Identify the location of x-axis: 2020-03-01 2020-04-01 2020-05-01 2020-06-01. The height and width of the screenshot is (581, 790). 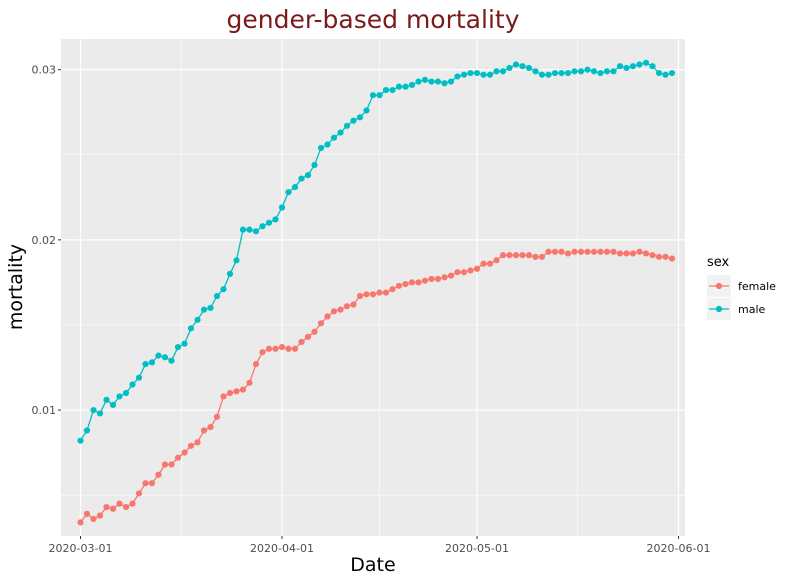
(379, 545).